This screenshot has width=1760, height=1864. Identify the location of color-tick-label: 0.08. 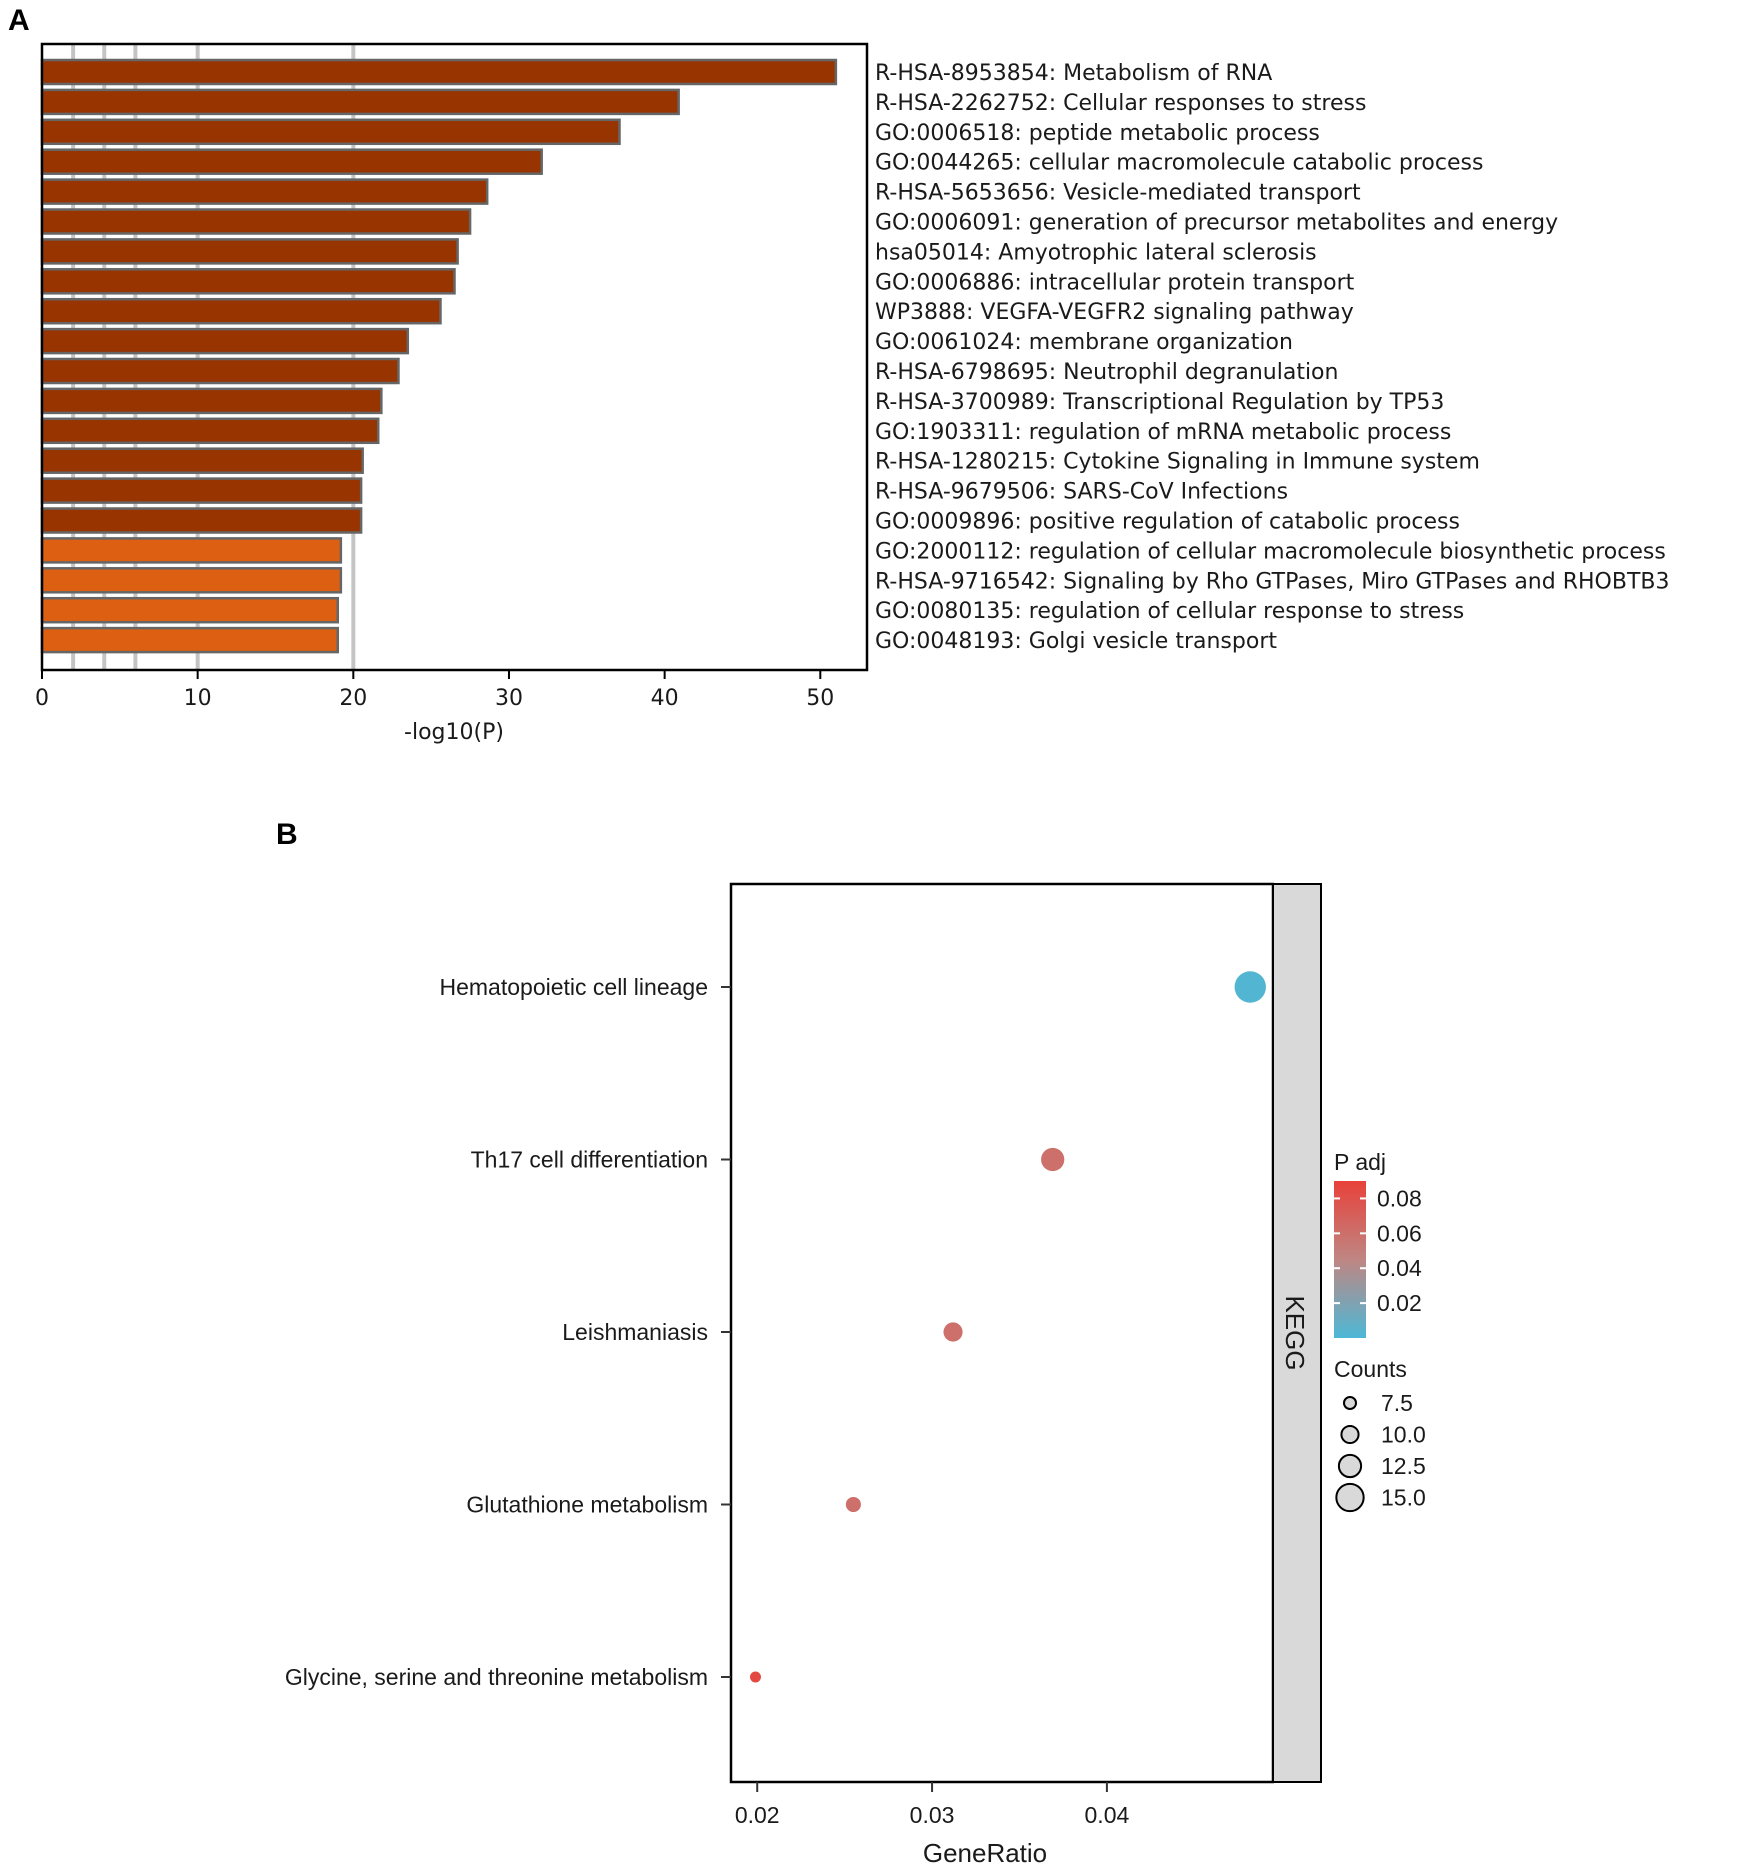
(1399, 1198).